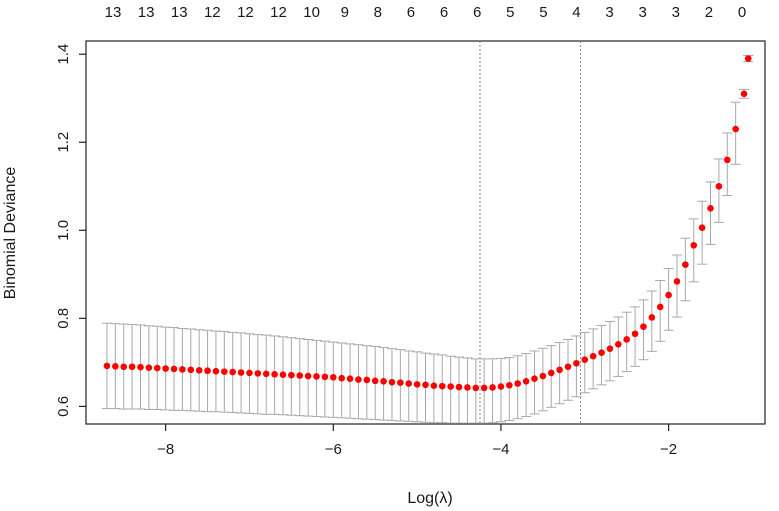 This screenshot has height=511, width=779. I want to click on top-axis-label: 9, so click(345, 12).